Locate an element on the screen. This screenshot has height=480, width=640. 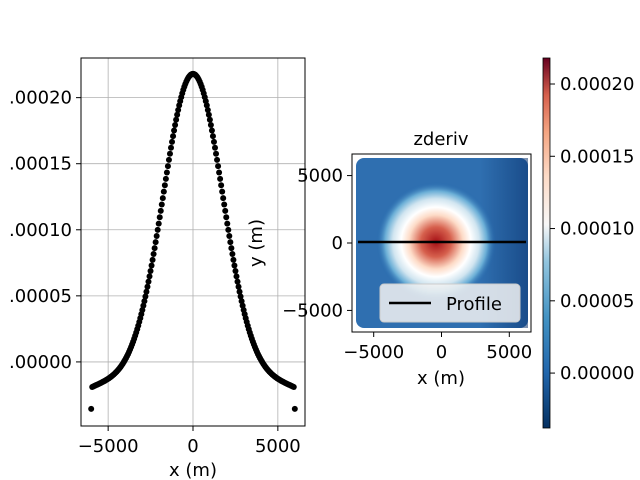
heatmap-y-axis-label: y (m) is located at coordinates (256, 243).